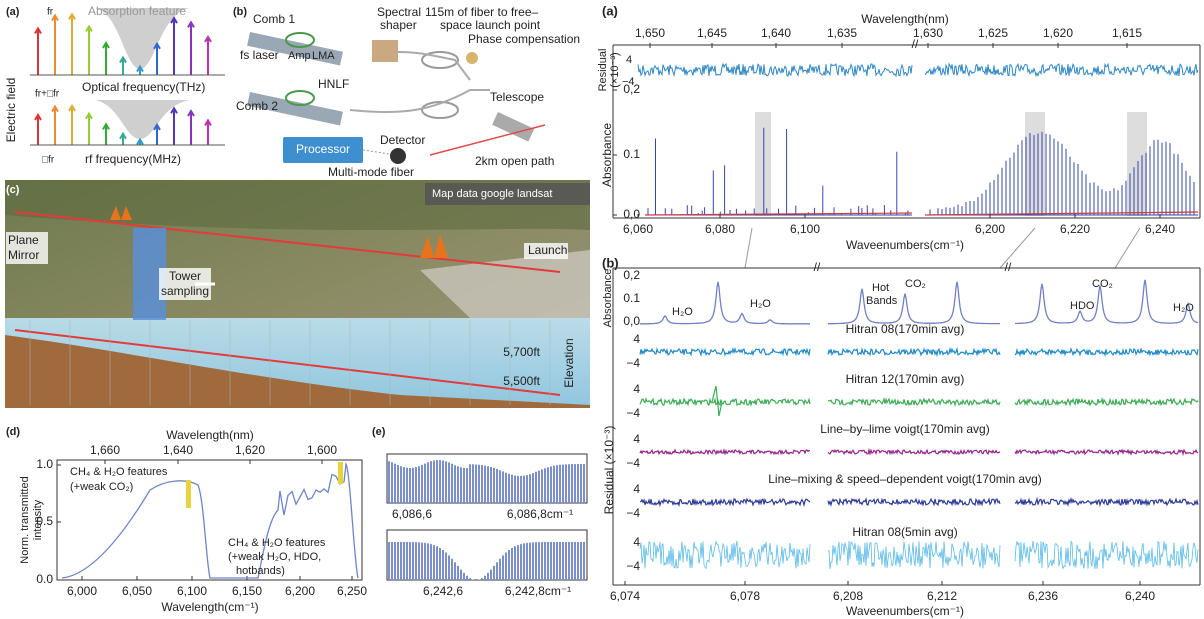 This screenshot has height=619, width=1204. I want to click on label: Phase compensation, so click(524, 39).